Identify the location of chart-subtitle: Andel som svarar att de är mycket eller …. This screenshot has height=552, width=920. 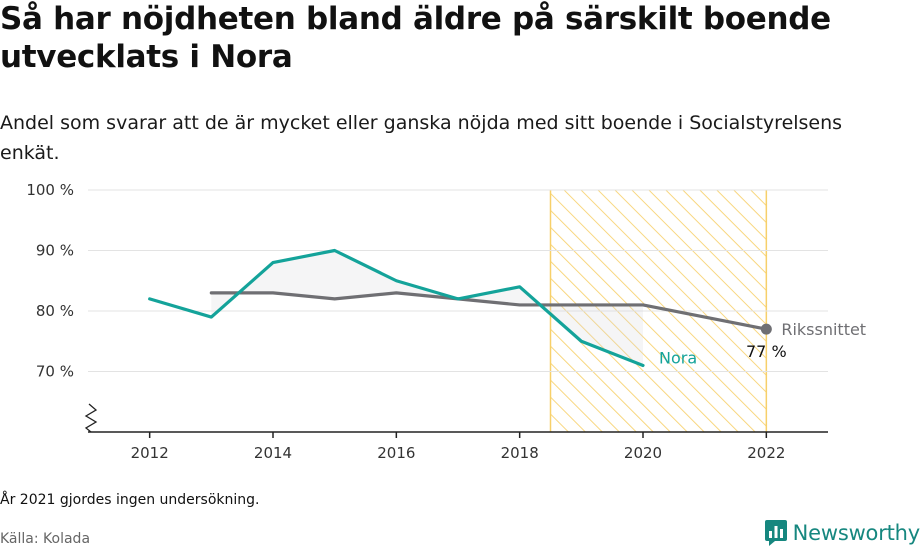
(421, 138).